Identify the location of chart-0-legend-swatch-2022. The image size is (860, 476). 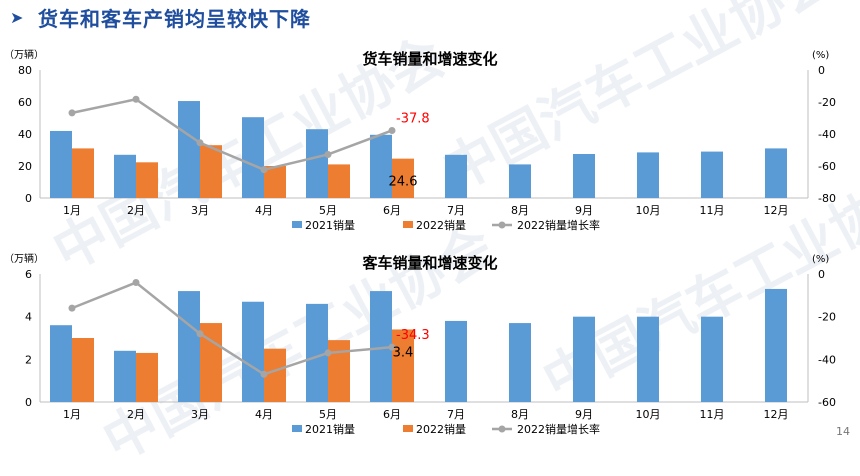
(408, 224).